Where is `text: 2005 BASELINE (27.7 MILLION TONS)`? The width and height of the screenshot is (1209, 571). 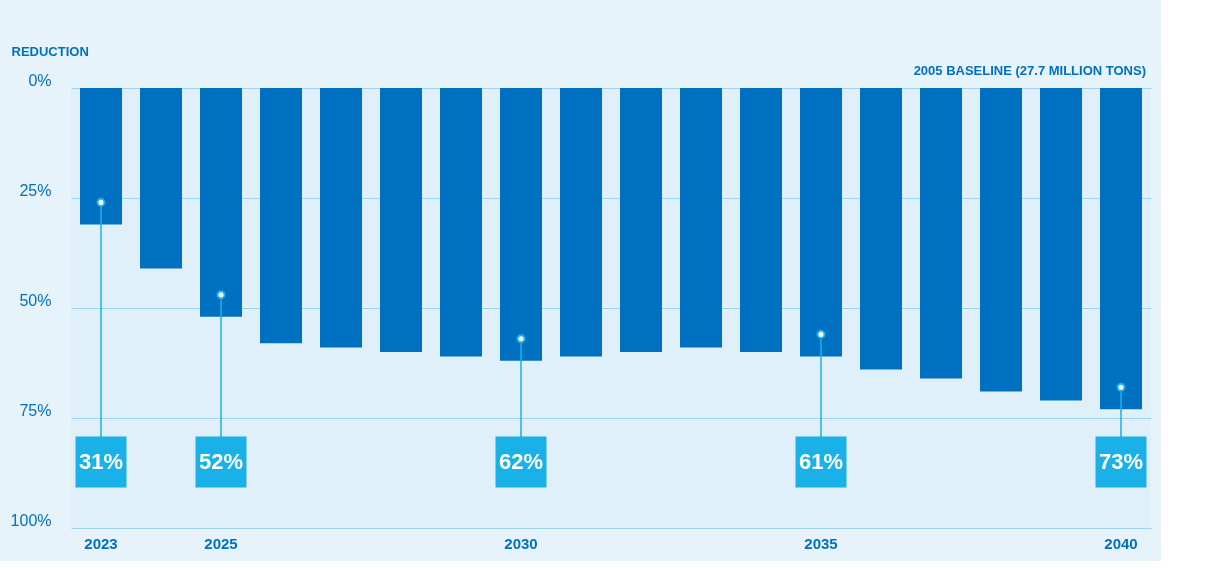
text: 2005 BASELINE (27.7 MILLION TONS) is located at coordinates (1029, 70).